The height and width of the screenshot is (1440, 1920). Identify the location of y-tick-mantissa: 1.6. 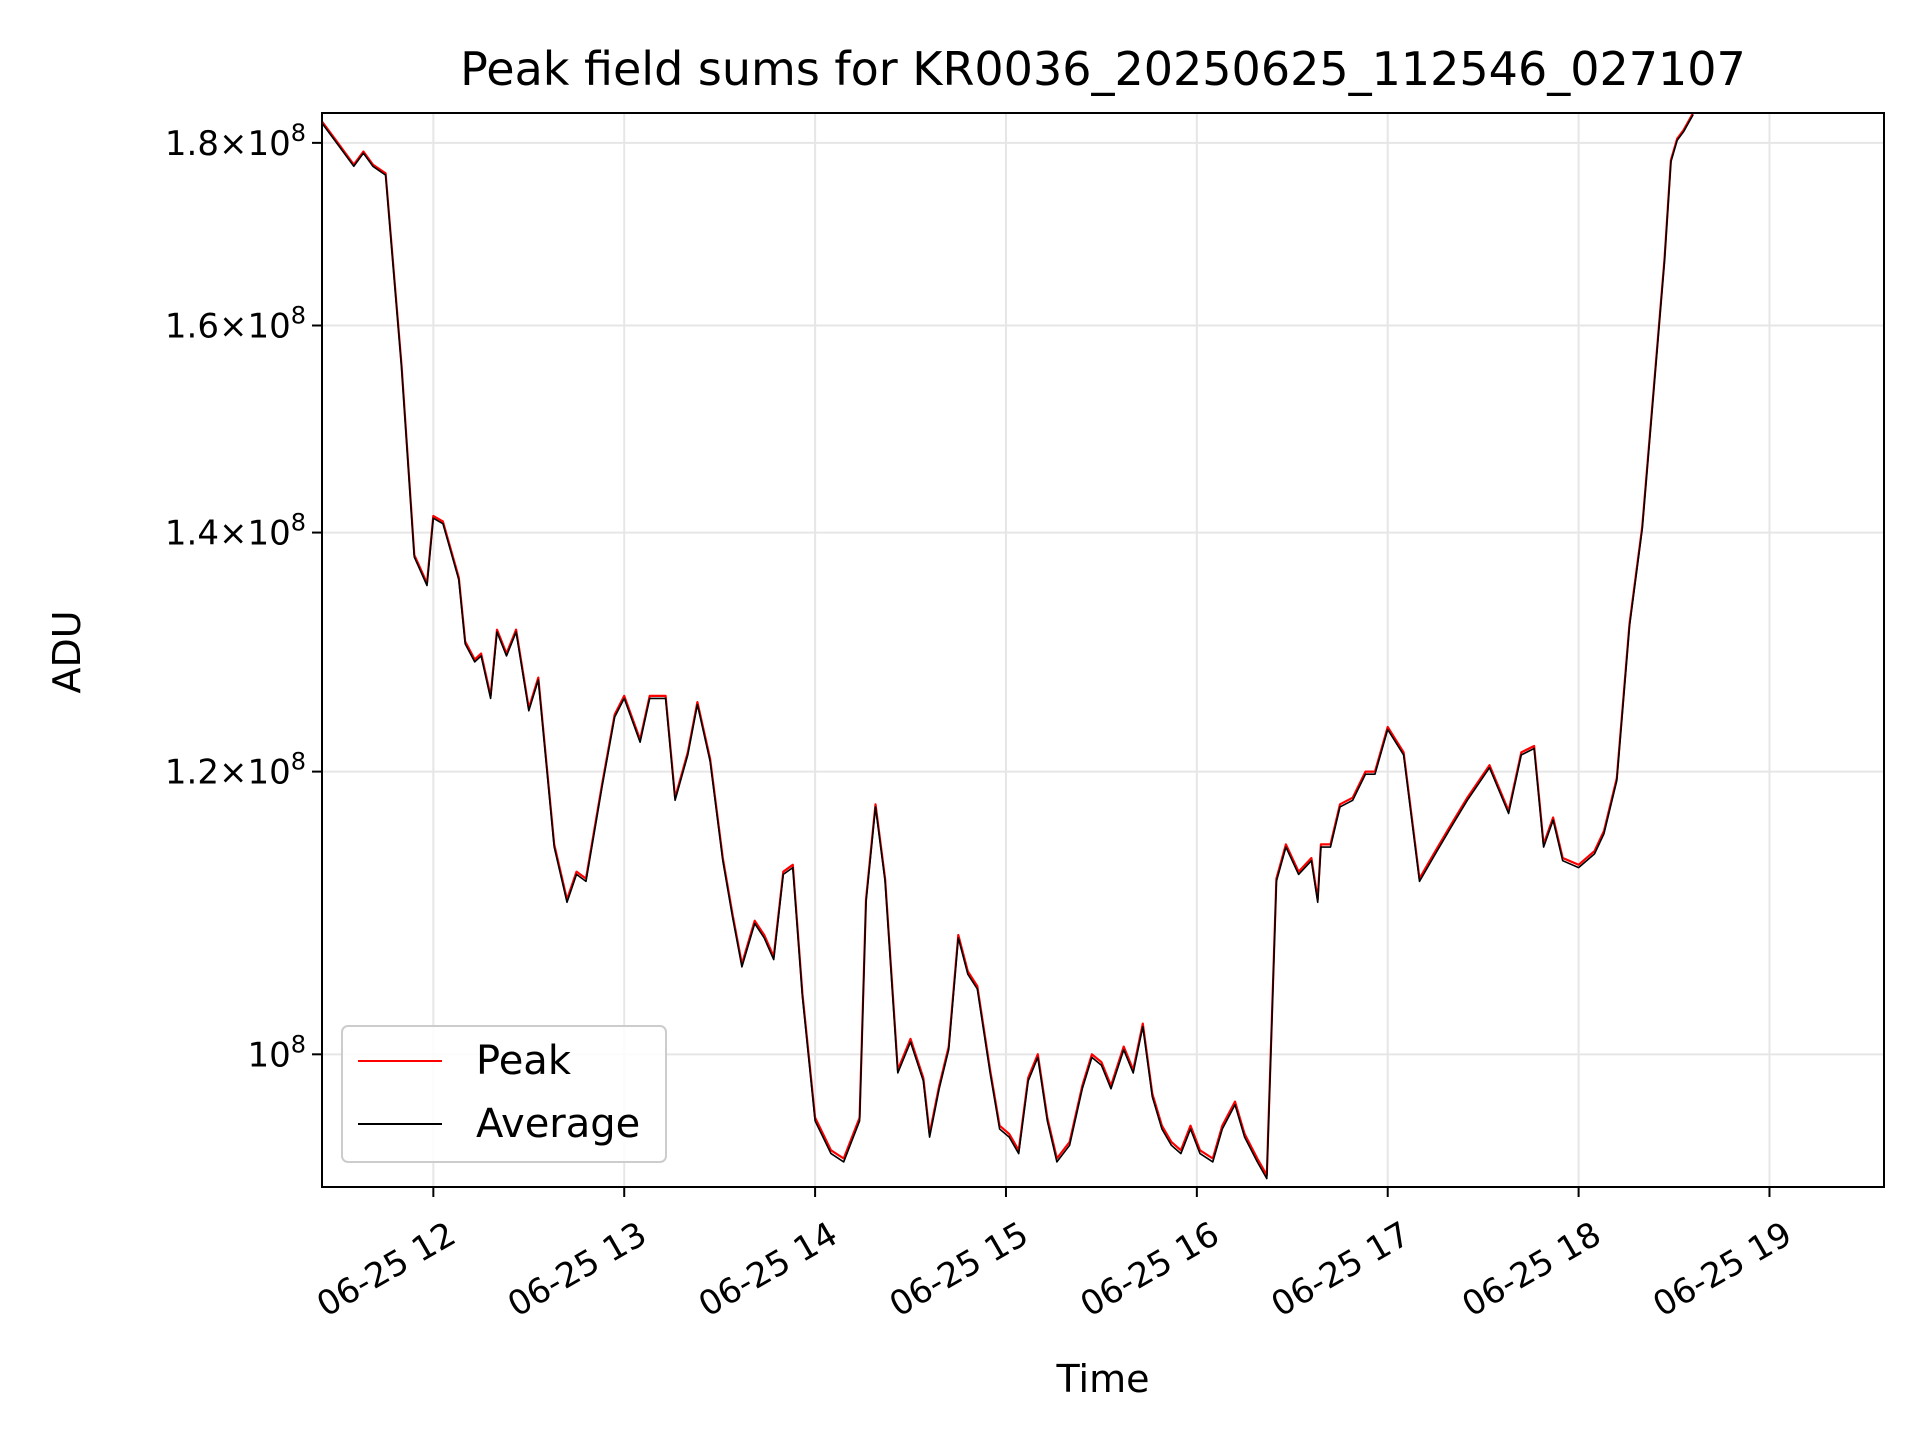
(192, 327).